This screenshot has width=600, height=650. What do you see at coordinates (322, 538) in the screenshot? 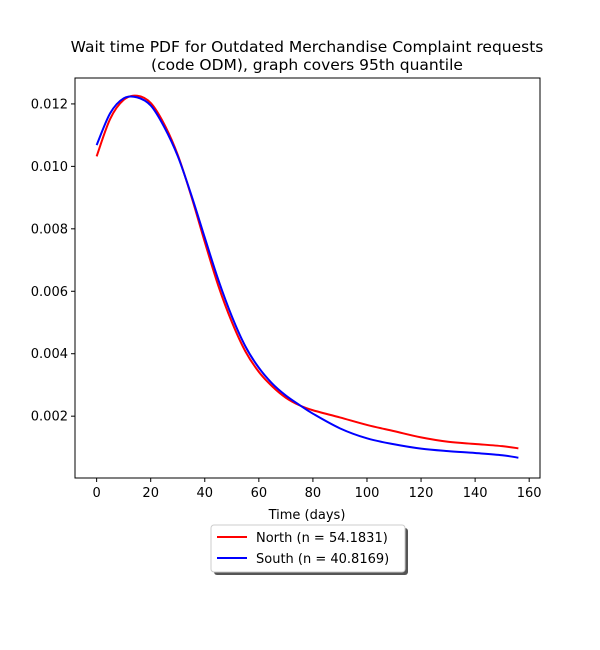
I see `legend-label-north: North (n = 54.1831)` at bounding box center [322, 538].